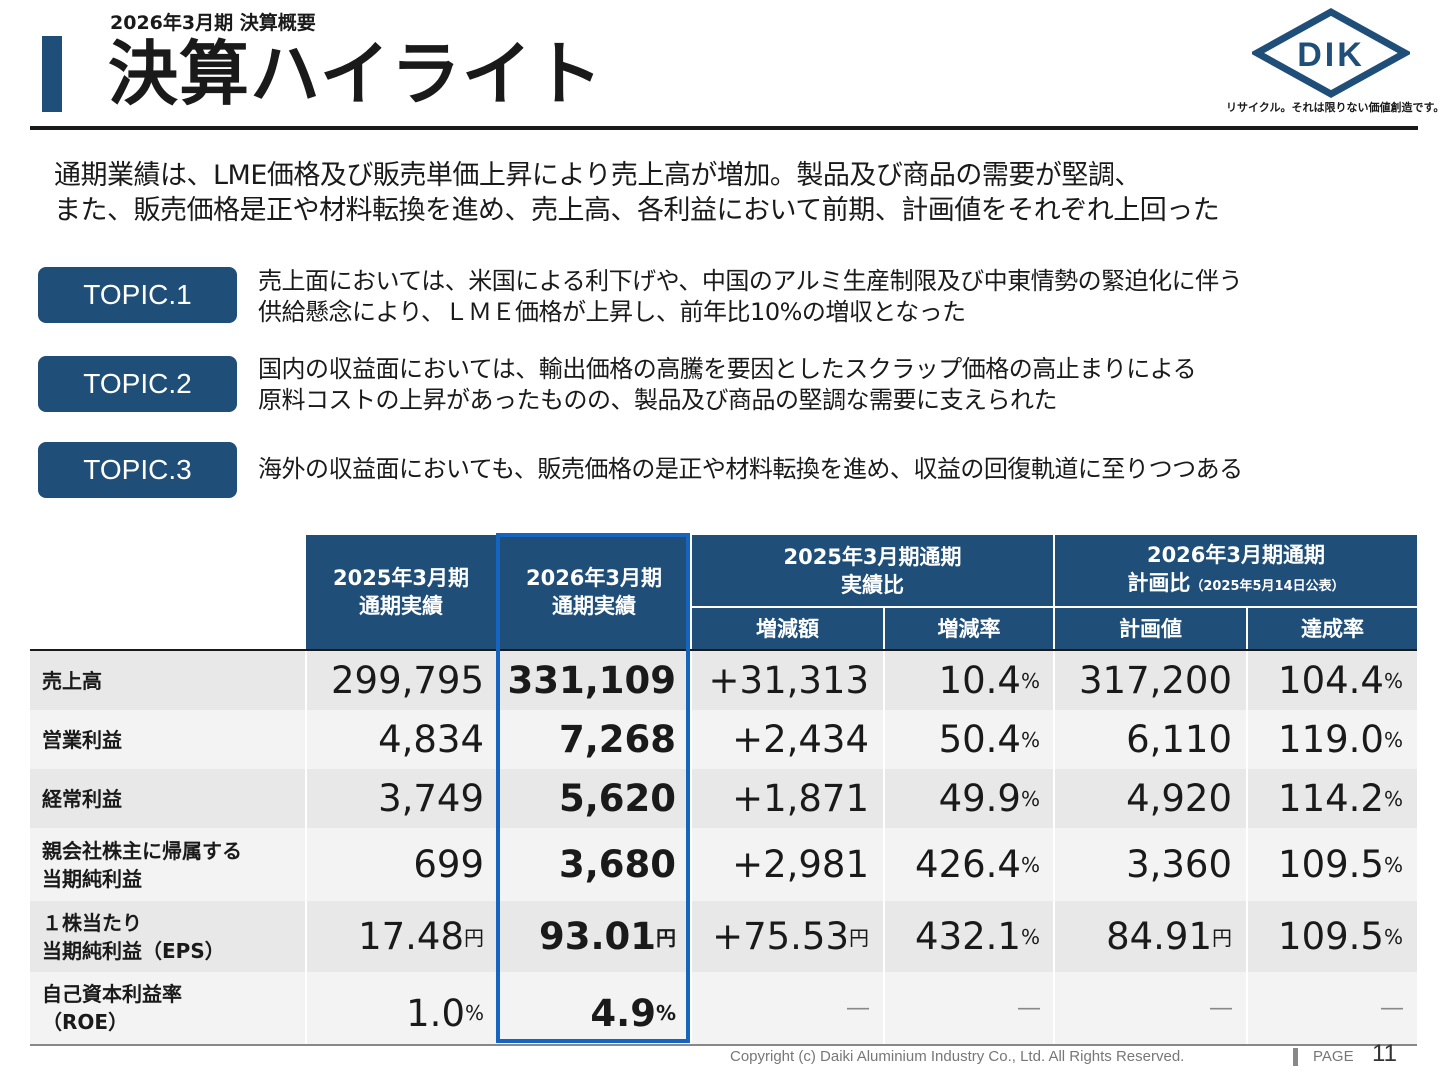 This screenshot has width=1440, height=1080. Describe the element at coordinates (968, 936) in the screenshot. I see `cell-value: 432.1` at that location.